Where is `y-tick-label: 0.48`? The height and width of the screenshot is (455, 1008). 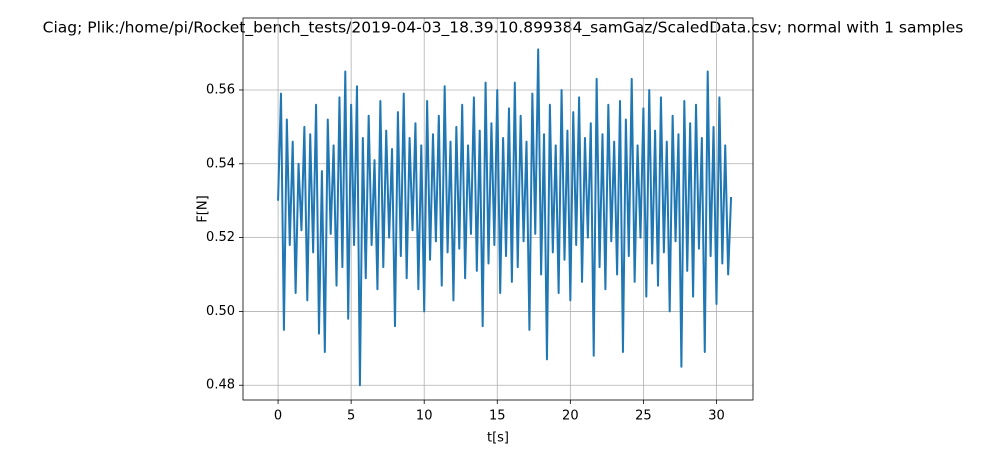 y-tick-label: 0.48 is located at coordinates (220, 385).